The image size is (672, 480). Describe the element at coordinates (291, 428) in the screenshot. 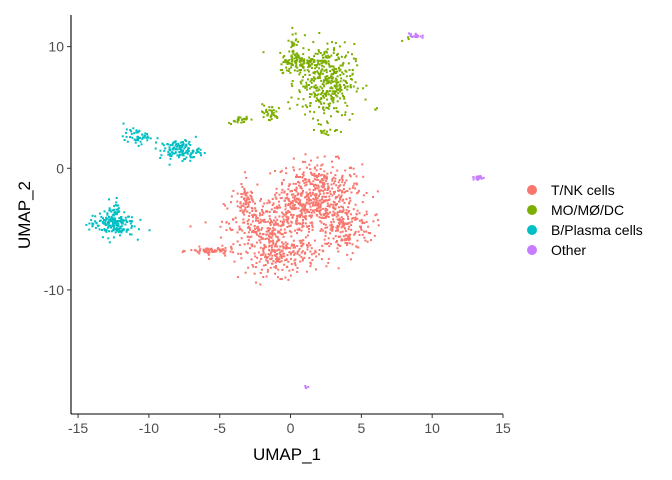

I see `x-tick-label: 0` at that location.